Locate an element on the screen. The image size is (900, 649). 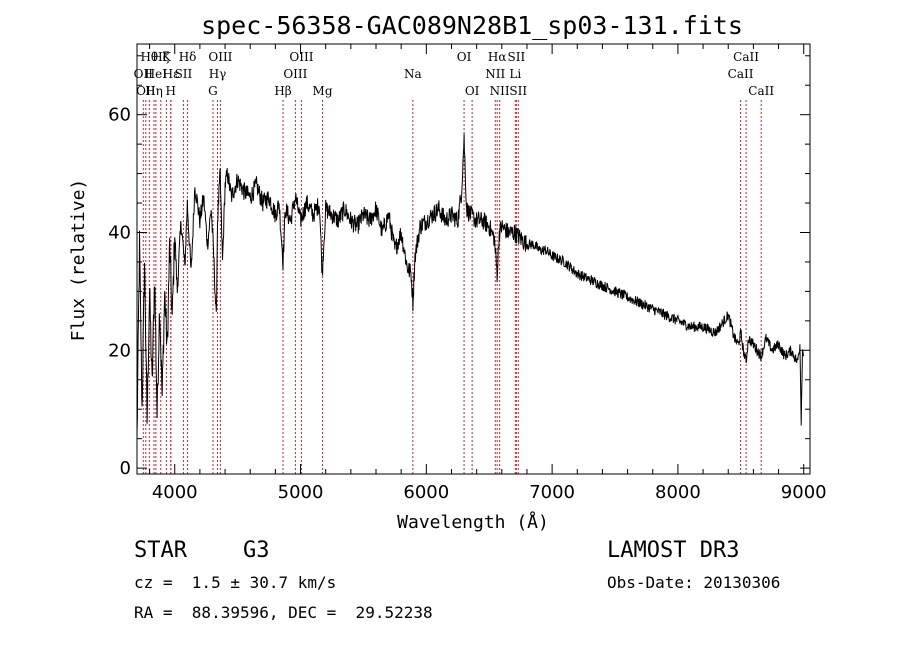
redshift-value: cz = 1.5 ± 30.7 km/s is located at coordinates (235, 582).